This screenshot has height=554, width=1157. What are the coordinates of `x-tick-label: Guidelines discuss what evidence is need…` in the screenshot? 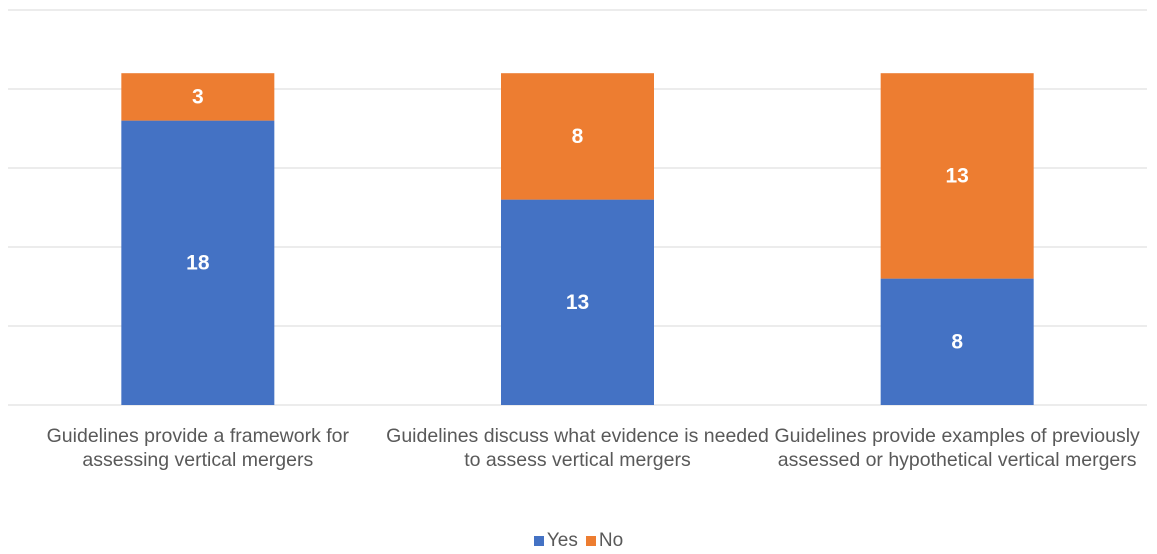 It's located at (577, 448).